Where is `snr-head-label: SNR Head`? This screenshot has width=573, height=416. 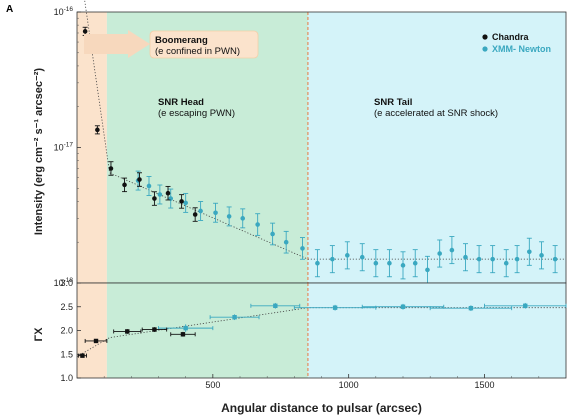
snr-head-label: SNR Head is located at coordinates (181, 102).